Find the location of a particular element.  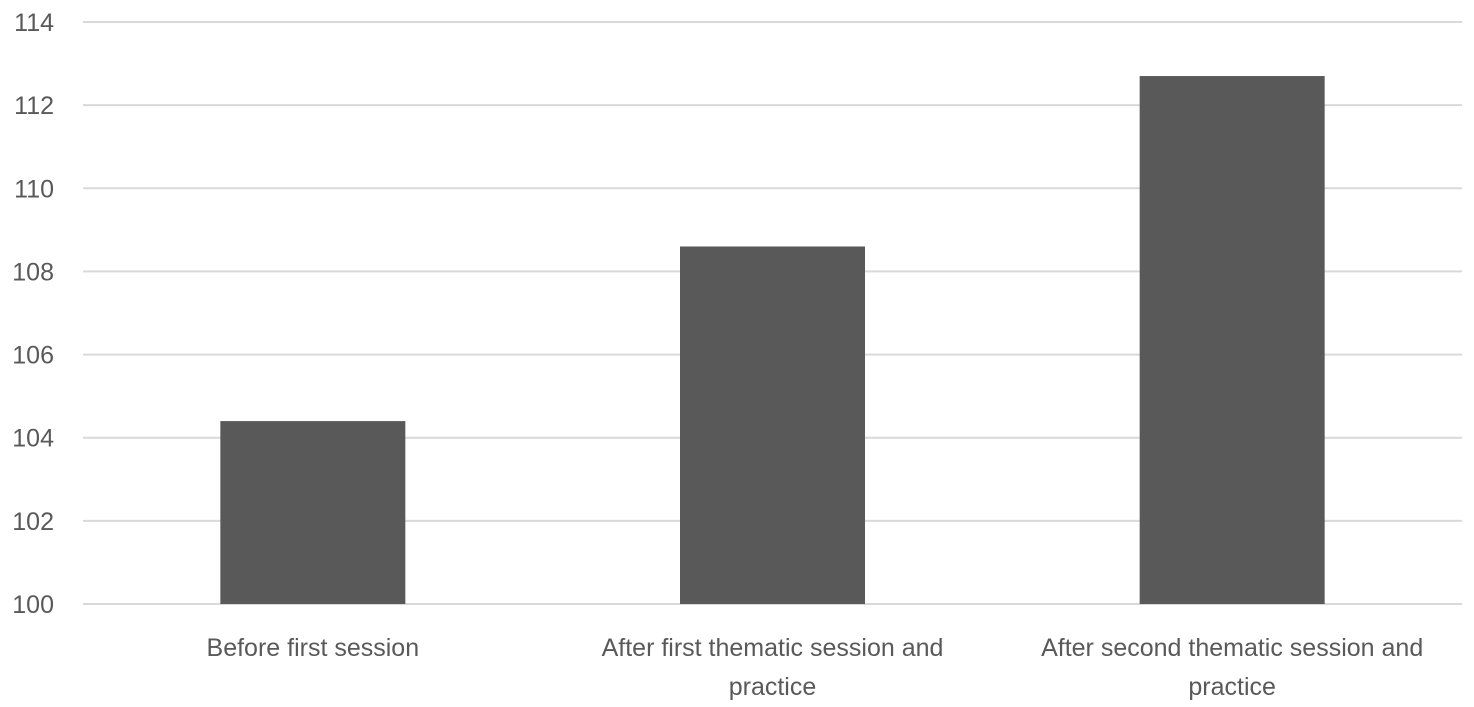

y-tick-label: 106 is located at coordinates (33, 356).